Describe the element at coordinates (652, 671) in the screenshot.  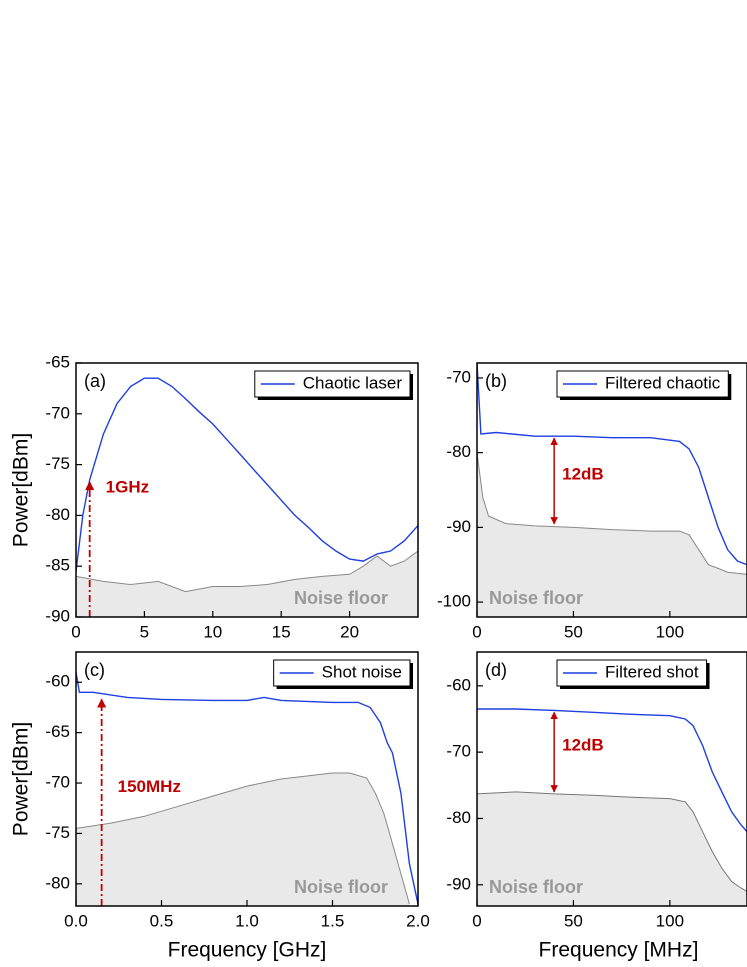
I see `legend-label: Filtered shot` at that location.